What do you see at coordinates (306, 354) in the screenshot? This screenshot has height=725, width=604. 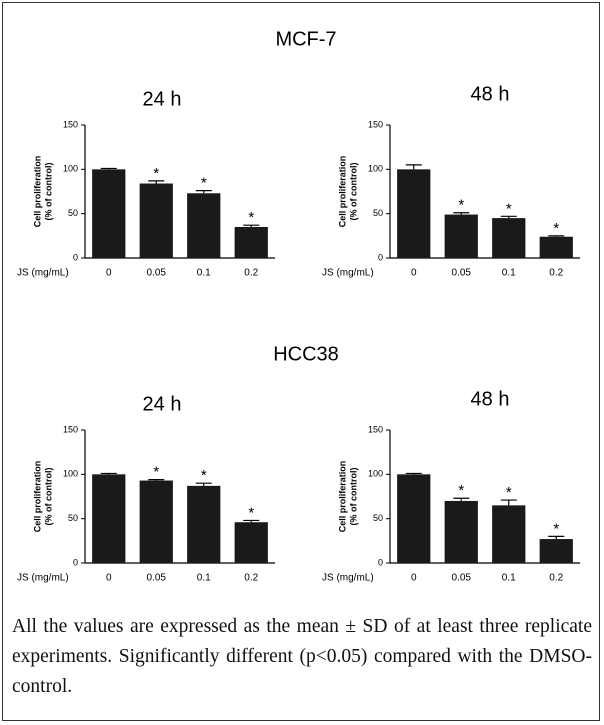 I see `section-title: HCC38` at bounding box center [306, 354].